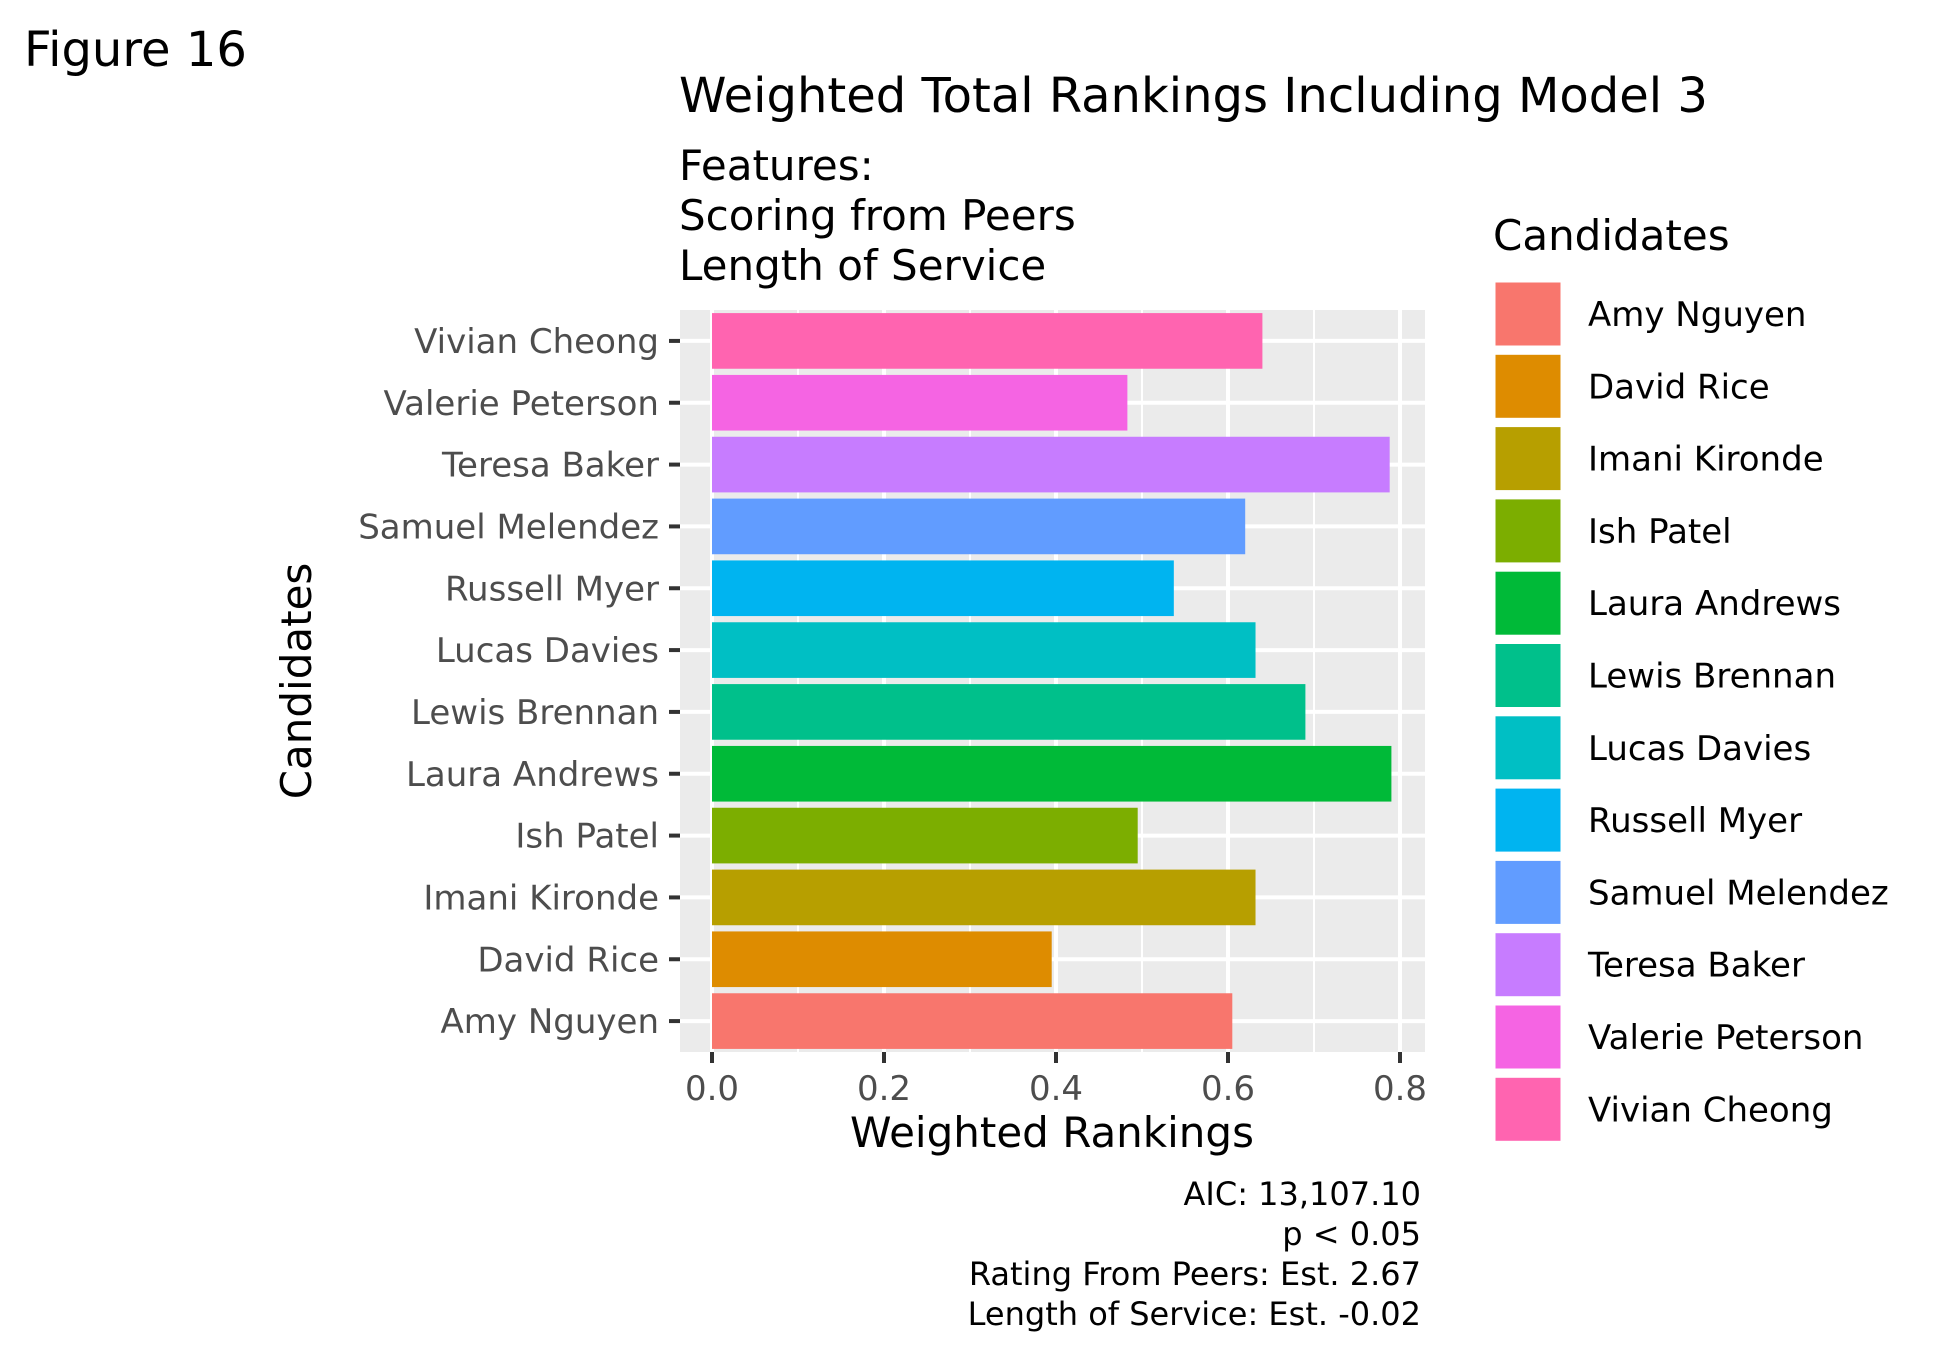 This screenshot has height=1349, width=1950. What do you see at coordinates (1351, 1234) in the screenshot?
I see `caption-line: p < 0.05` at bounding box center [1351, 1234].